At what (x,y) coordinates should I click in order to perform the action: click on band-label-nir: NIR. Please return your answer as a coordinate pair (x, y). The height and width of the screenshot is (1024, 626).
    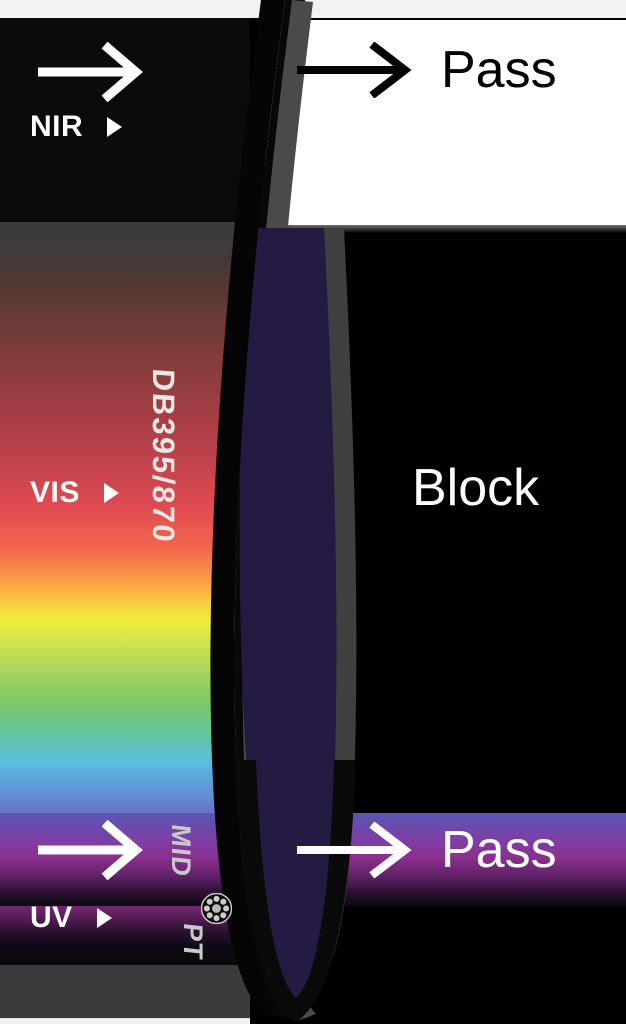
    Looking at the image, I should click on (76, 126).